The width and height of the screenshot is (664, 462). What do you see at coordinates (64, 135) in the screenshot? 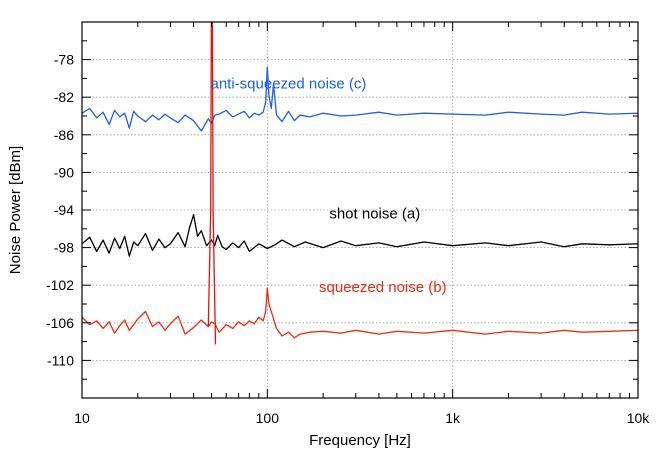
I see `y-tick-label: -86` at bounding box center [64, 135].